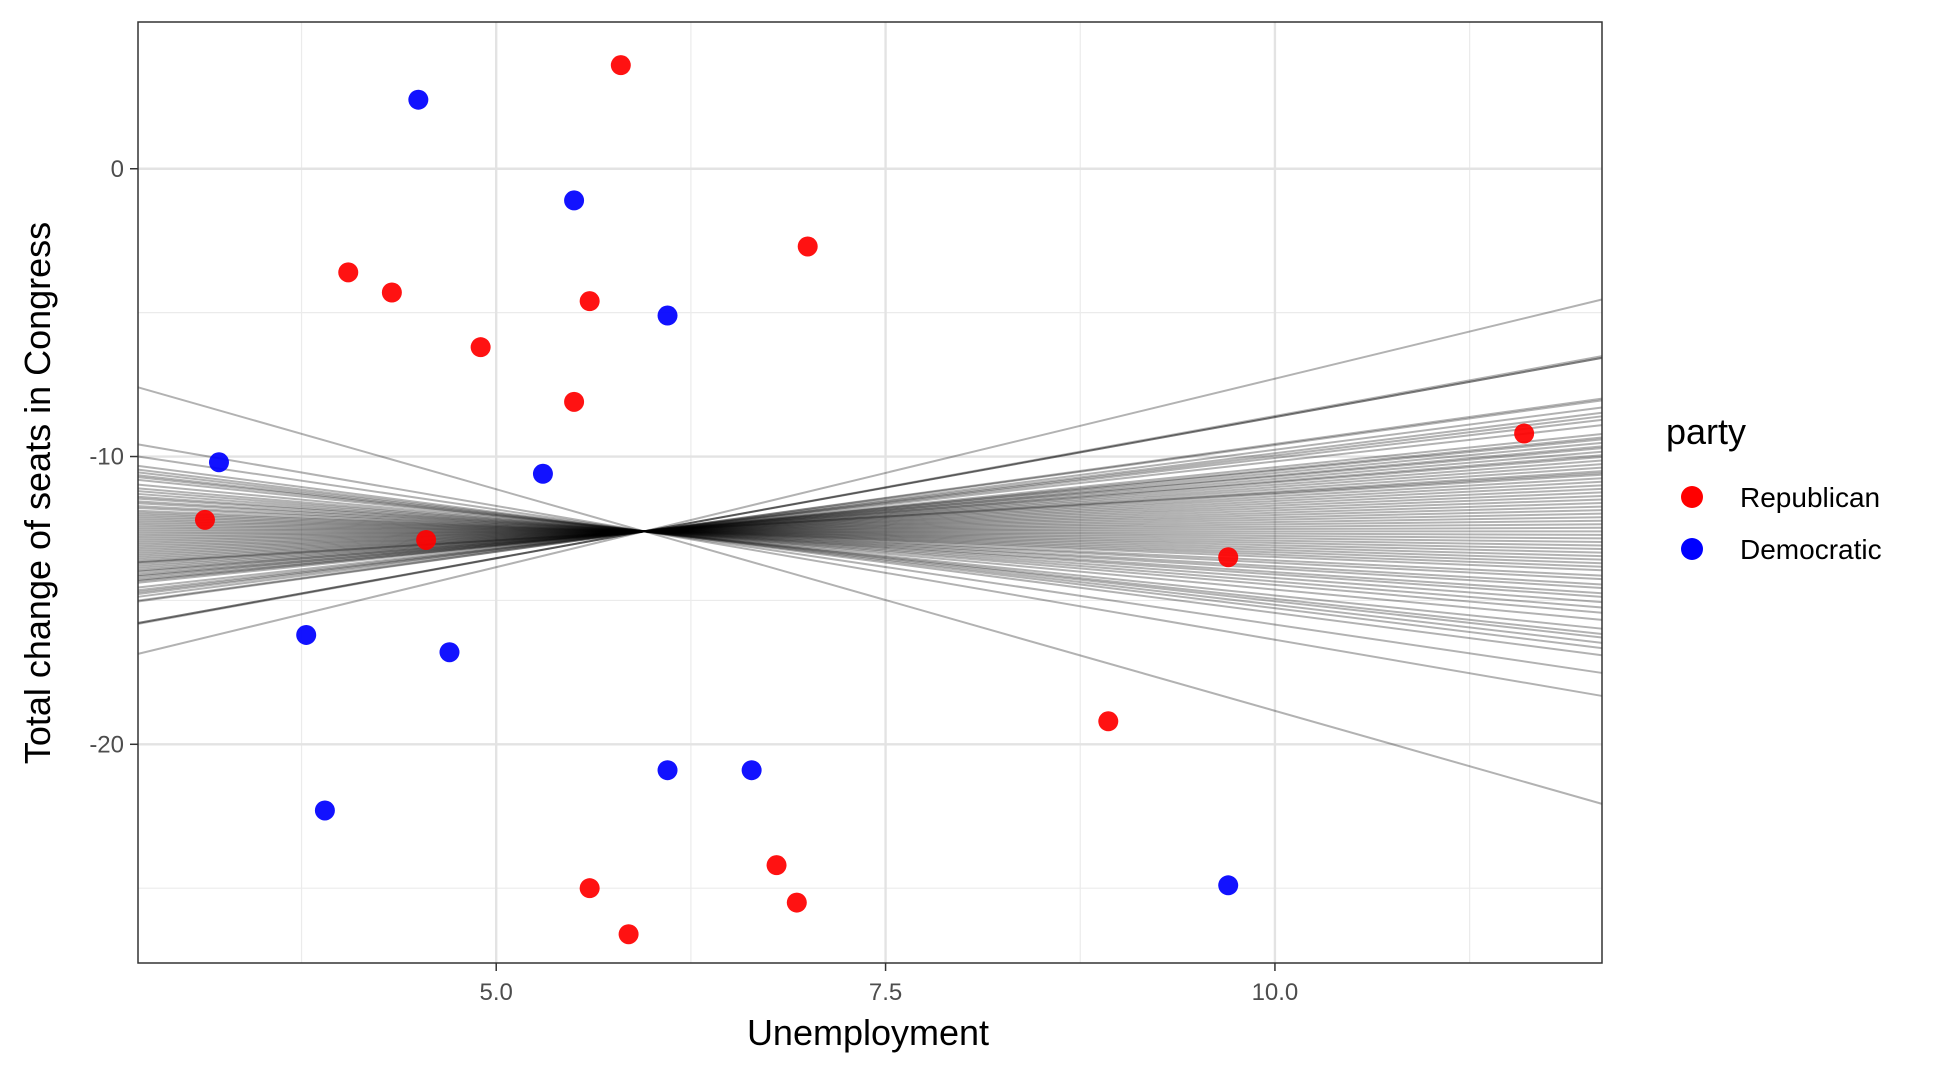  Describe the element at coordinates (885, 992) in the screenshot. I see `x-tick-label: 7.5` at that location.